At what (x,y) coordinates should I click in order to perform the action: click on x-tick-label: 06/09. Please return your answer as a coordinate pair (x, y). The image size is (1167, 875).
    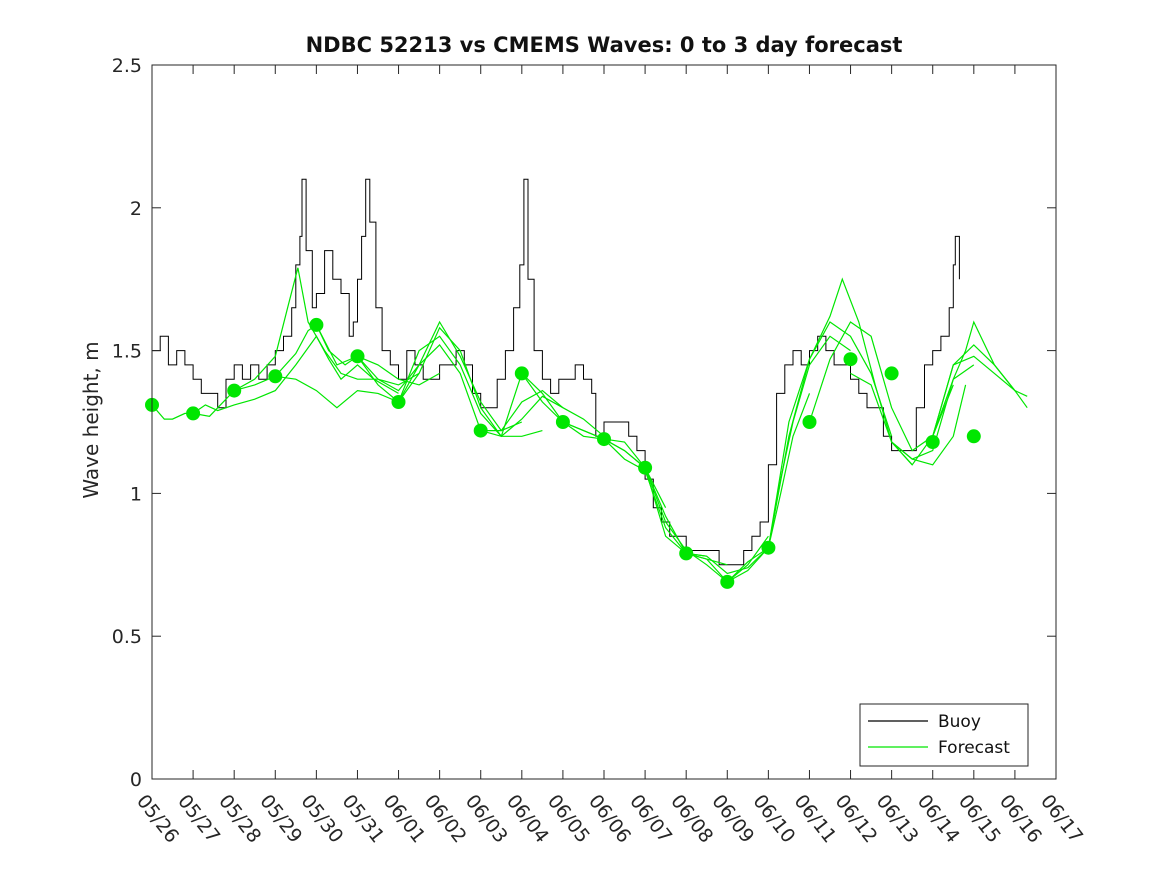
    Looking at the image, I should click on (732, 819).